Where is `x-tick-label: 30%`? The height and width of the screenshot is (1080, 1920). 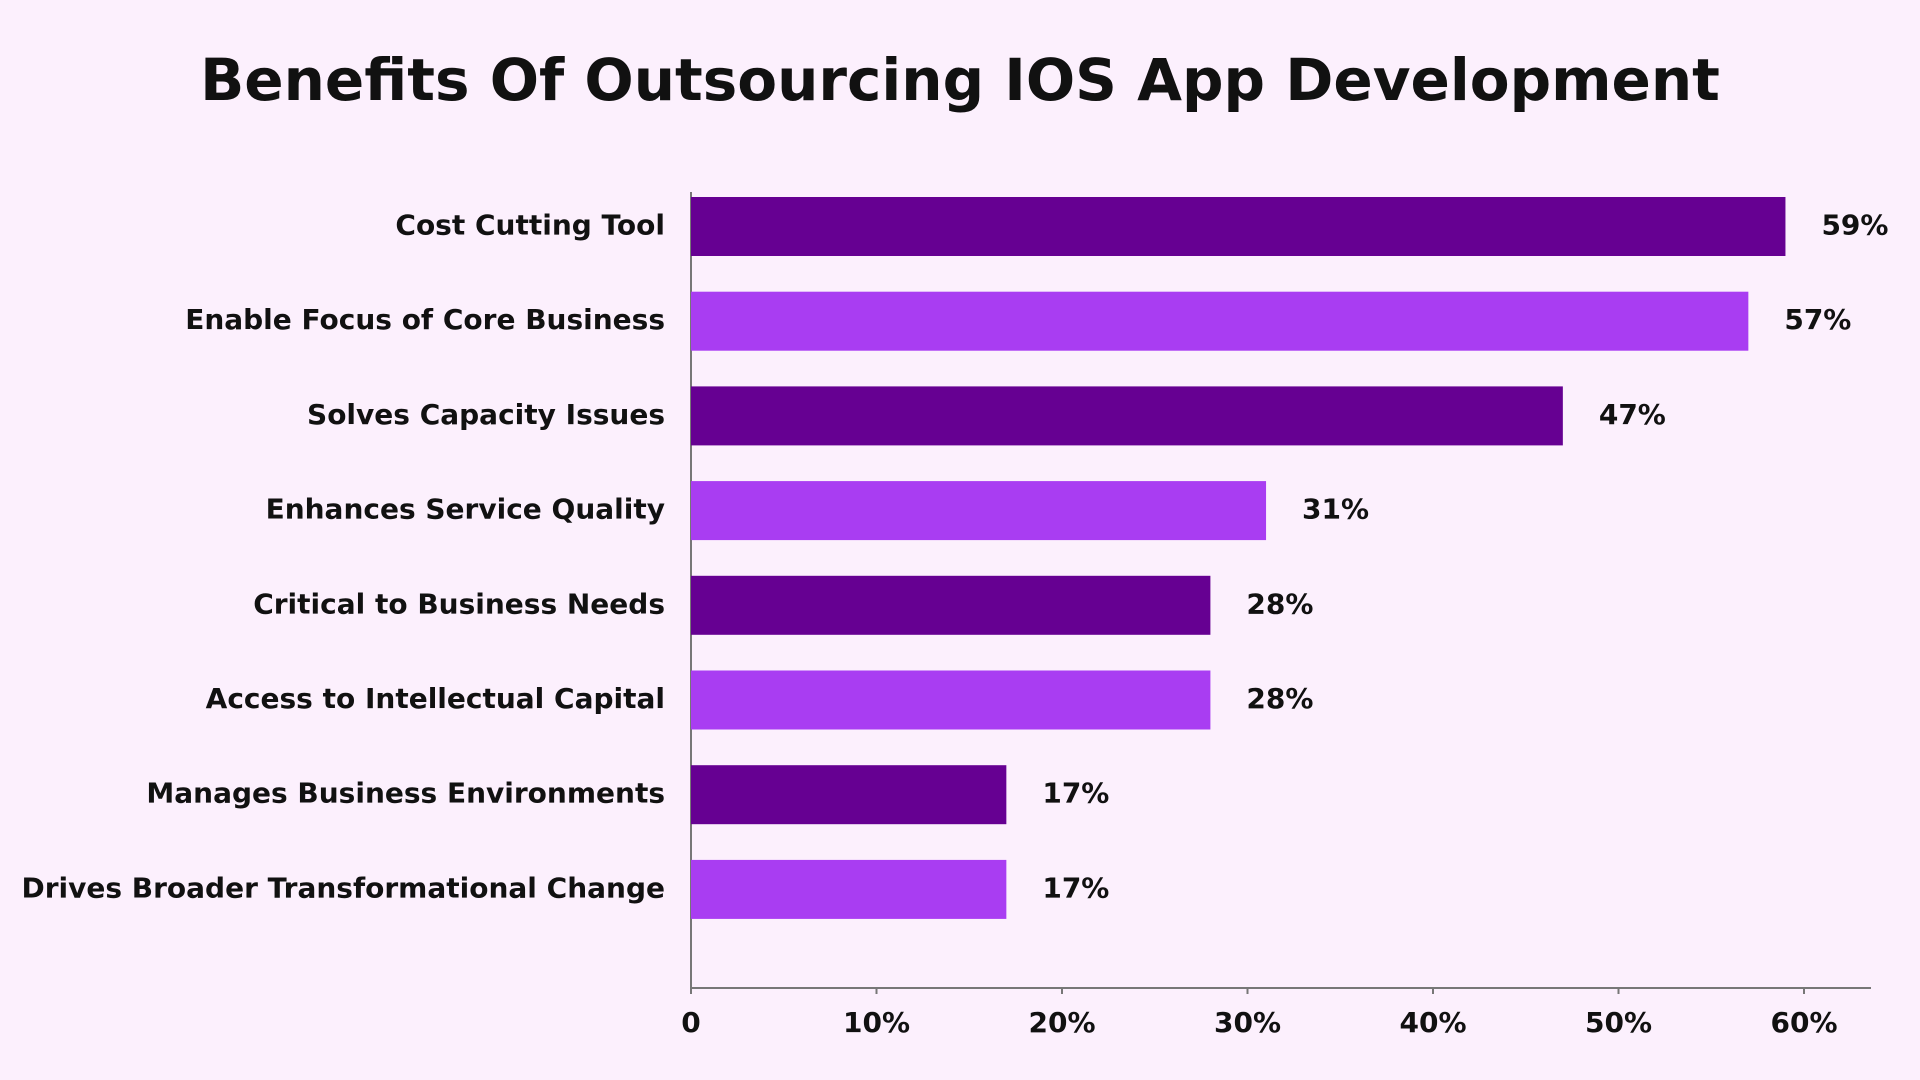 x-tick-label: 30% is located at coordinates (1247, 1022).